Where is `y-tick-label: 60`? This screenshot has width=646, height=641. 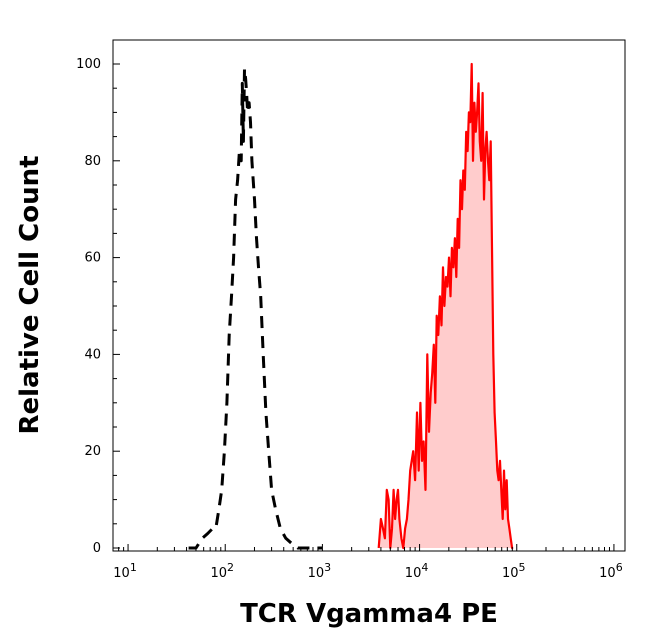
y-tick-label: 60 is located at coordinates (92, 258).